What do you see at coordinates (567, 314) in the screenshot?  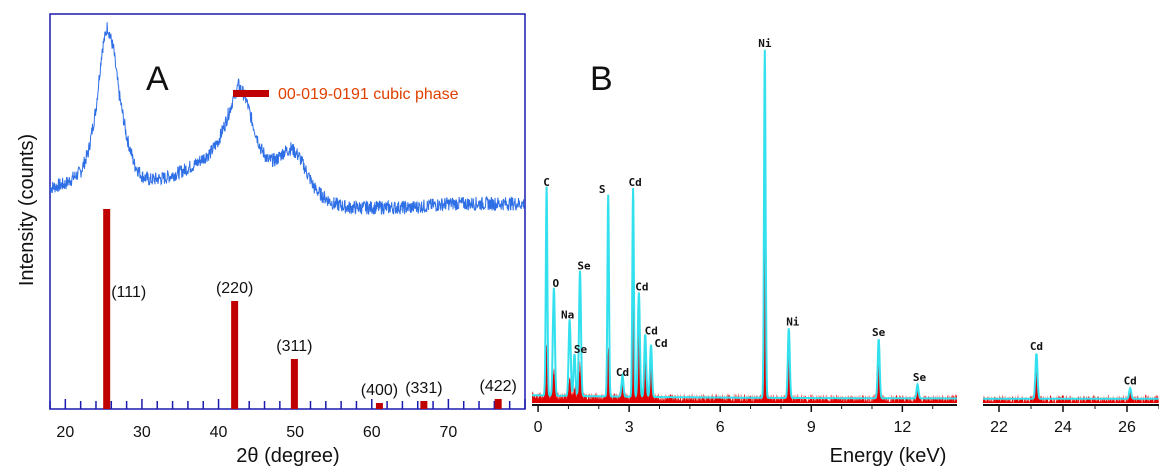 I see `eds-peak-label: Na` at bounding box center [567, 314].